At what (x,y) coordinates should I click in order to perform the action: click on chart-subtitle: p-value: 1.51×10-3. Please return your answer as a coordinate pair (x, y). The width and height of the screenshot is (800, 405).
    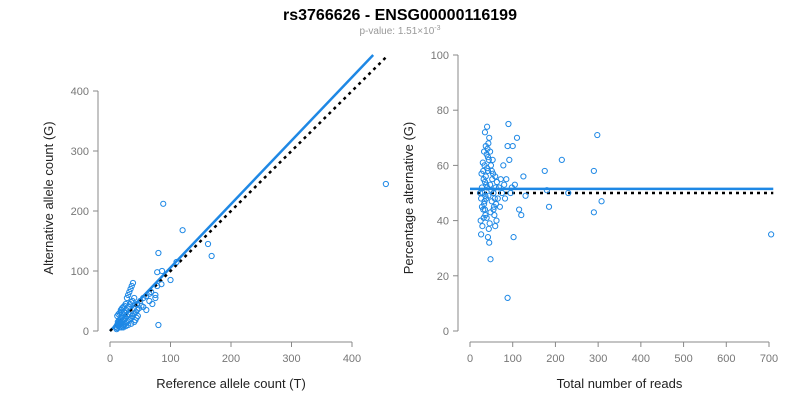
    Looking at the image, I should click on (399, 31).